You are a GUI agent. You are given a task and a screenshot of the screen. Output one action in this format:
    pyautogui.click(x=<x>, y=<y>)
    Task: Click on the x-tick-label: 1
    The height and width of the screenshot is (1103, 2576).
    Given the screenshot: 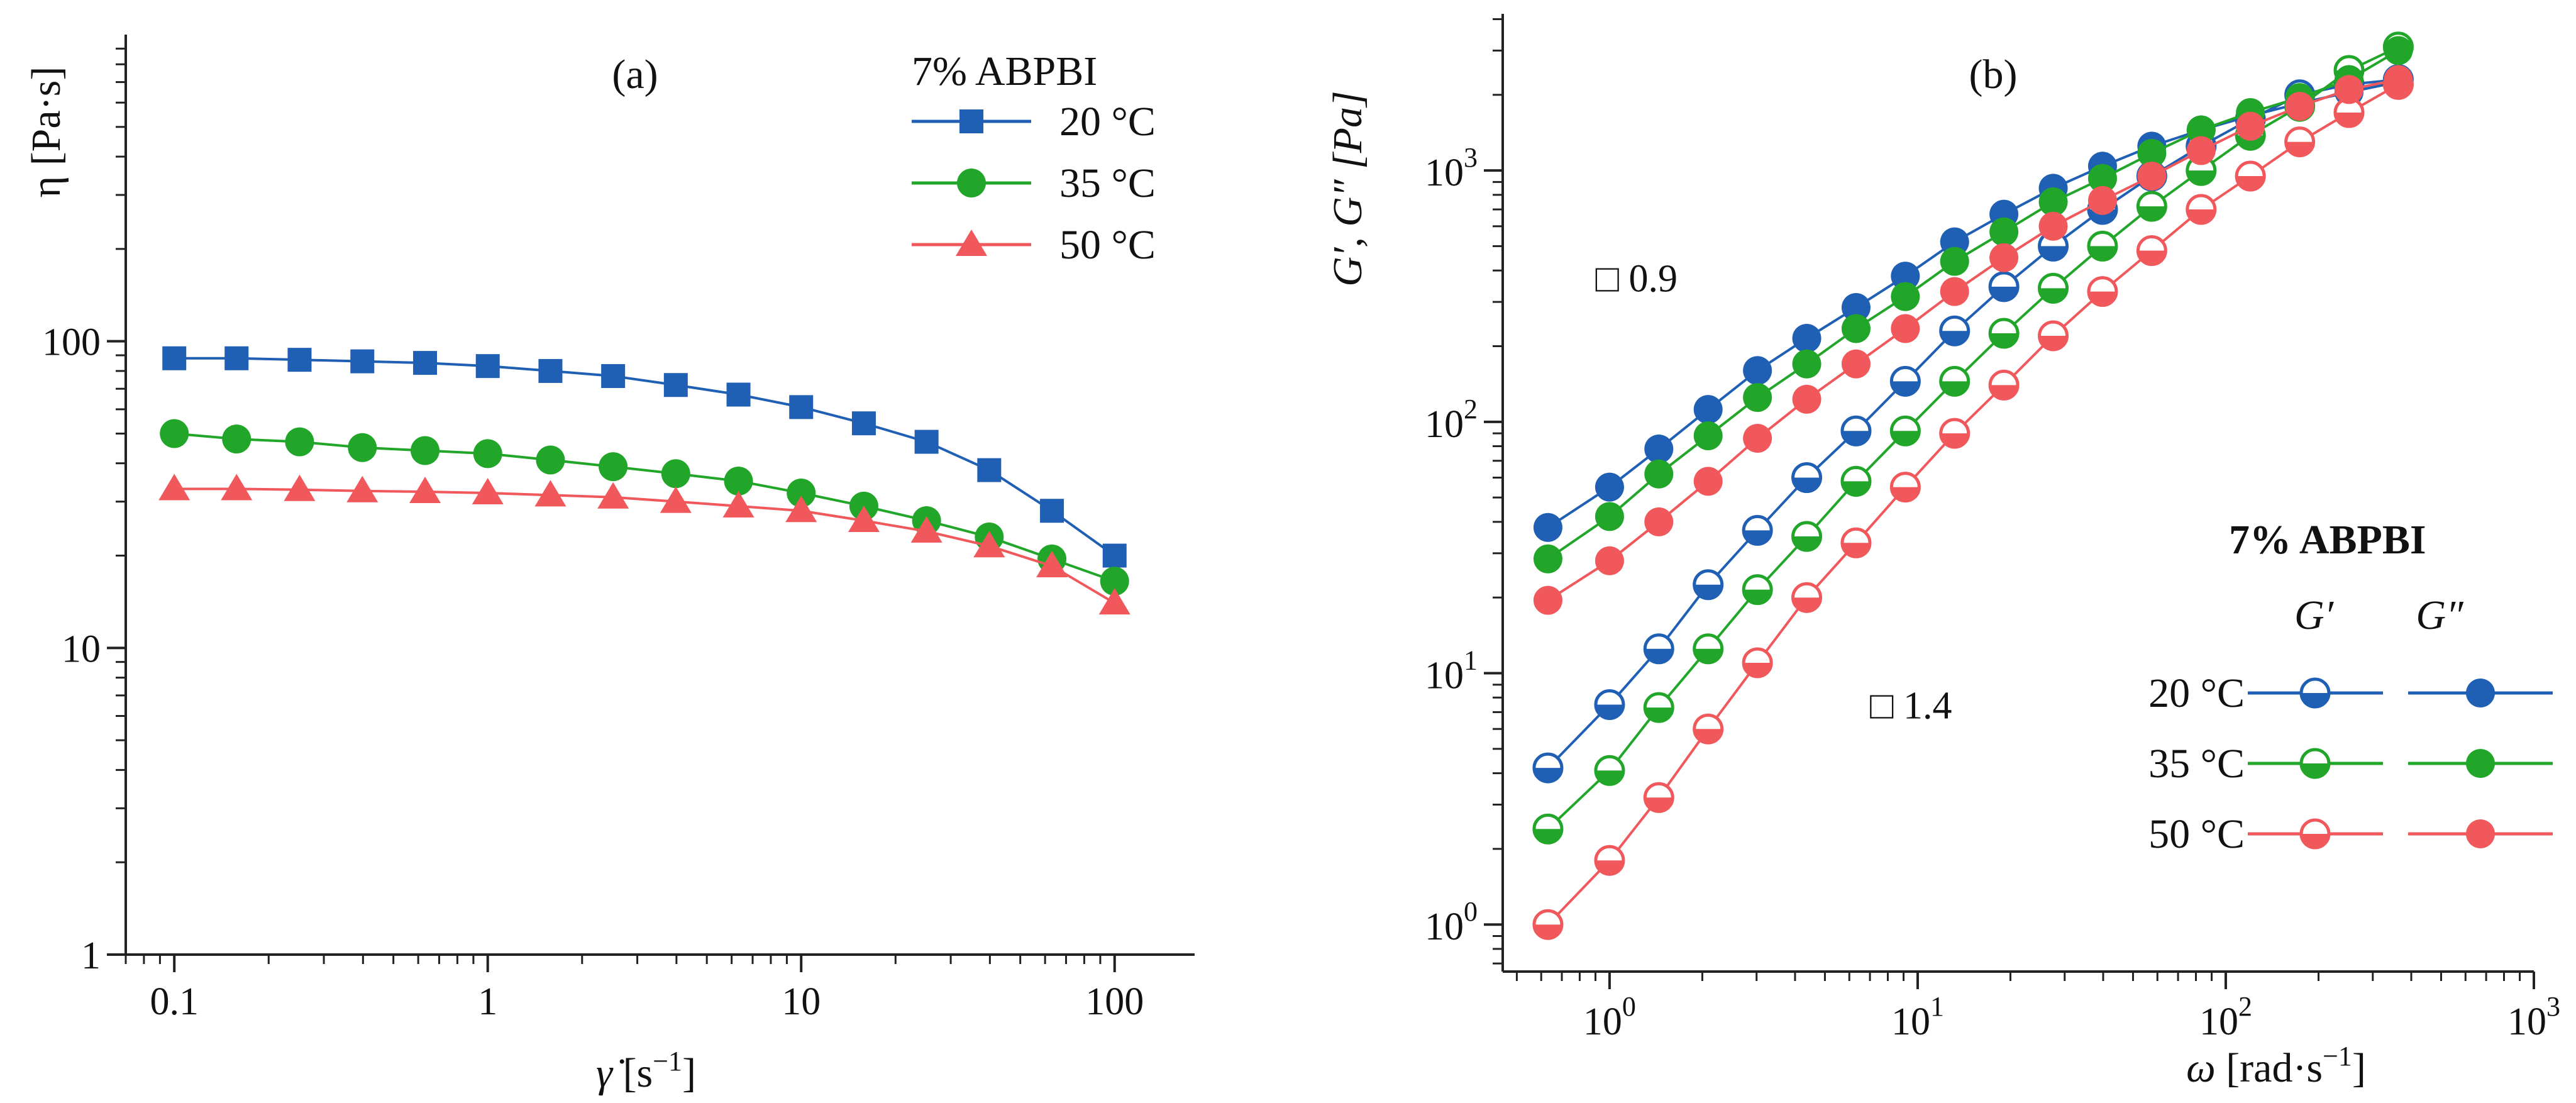 What is the action you would take?
    pyautogui.click(x=487, y=1002)
    